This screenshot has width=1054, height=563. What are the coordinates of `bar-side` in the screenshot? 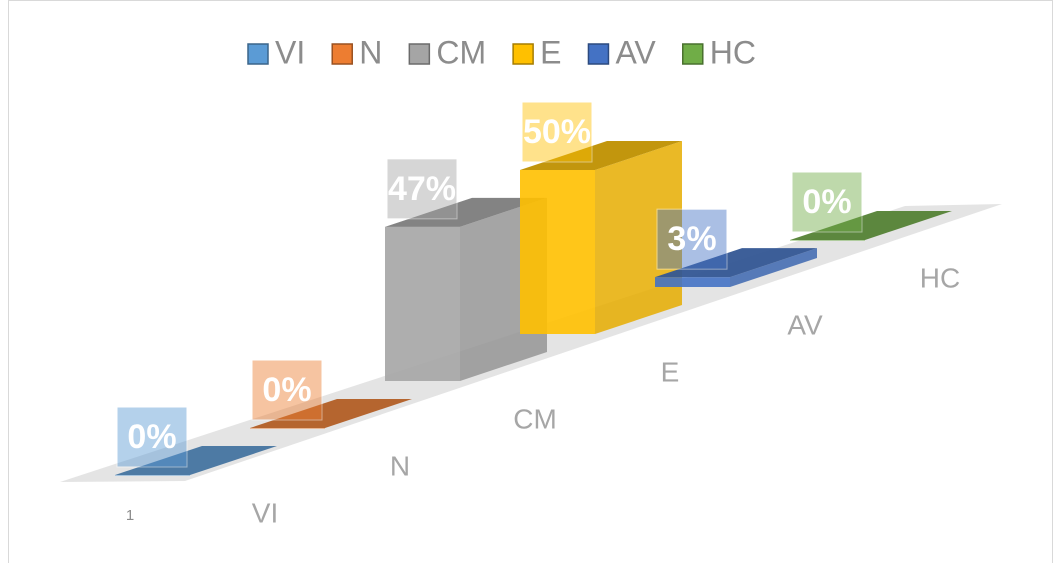 It's located at (773, 267).